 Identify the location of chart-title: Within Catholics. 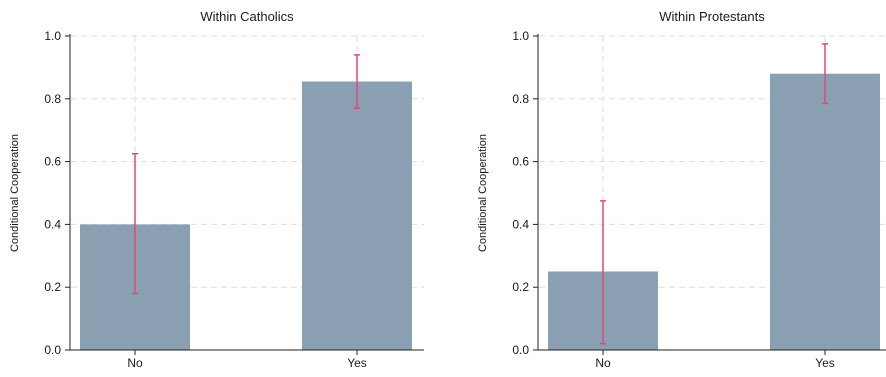
(247, 16).